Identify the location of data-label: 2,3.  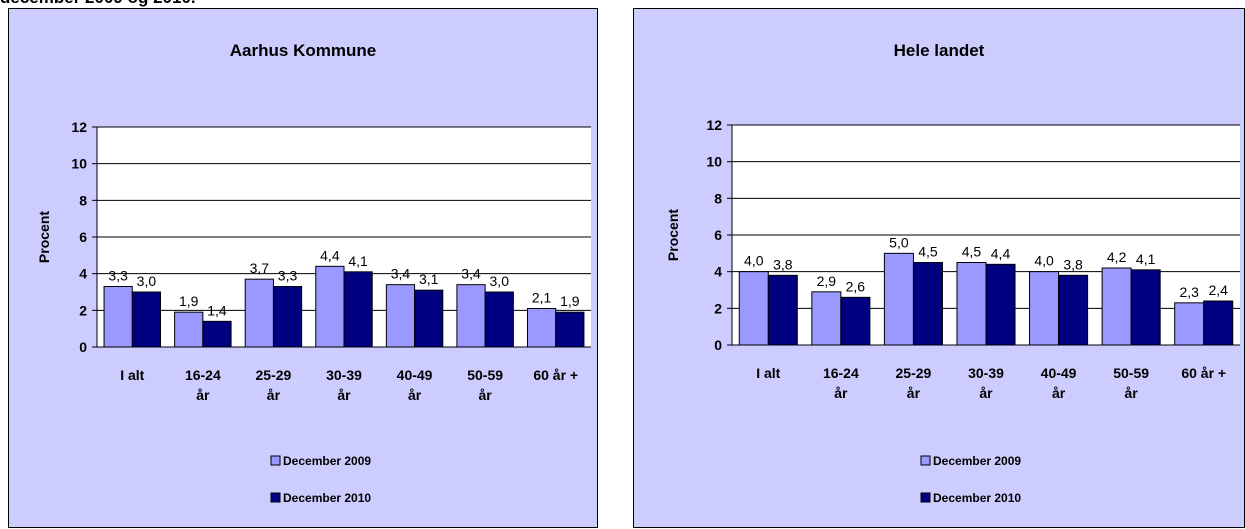
(1189, 292).